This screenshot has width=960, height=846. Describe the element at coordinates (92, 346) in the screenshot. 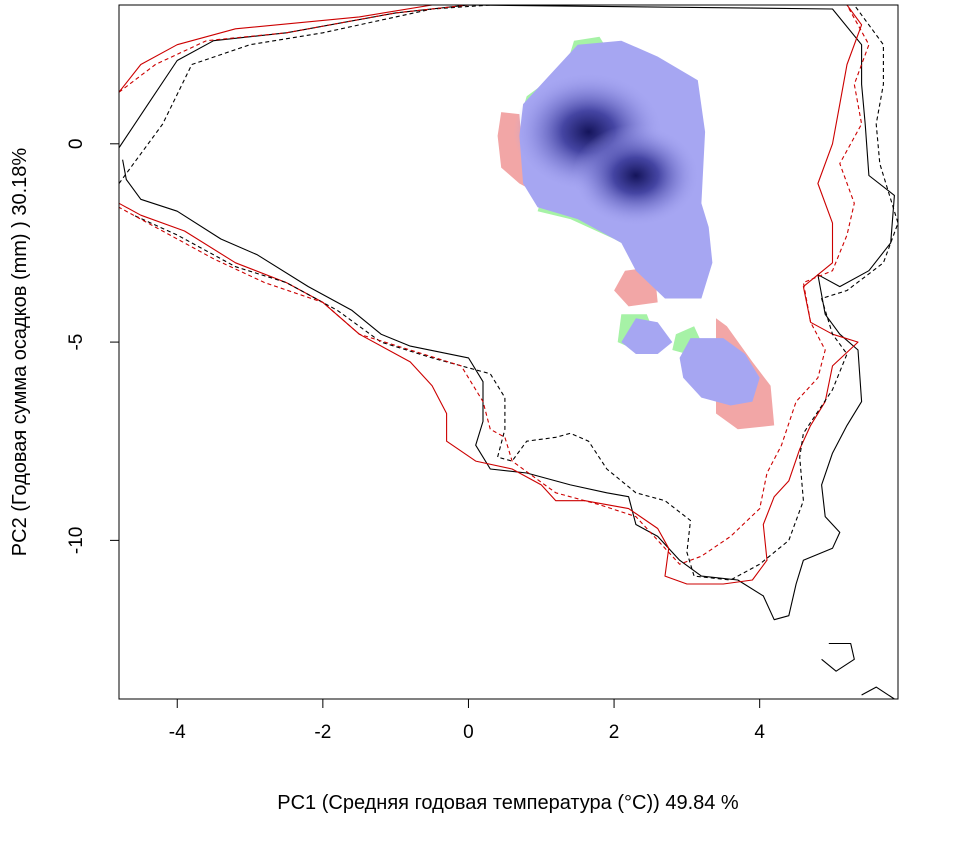

I see `y-axis: 0 -5 -10` at that location.